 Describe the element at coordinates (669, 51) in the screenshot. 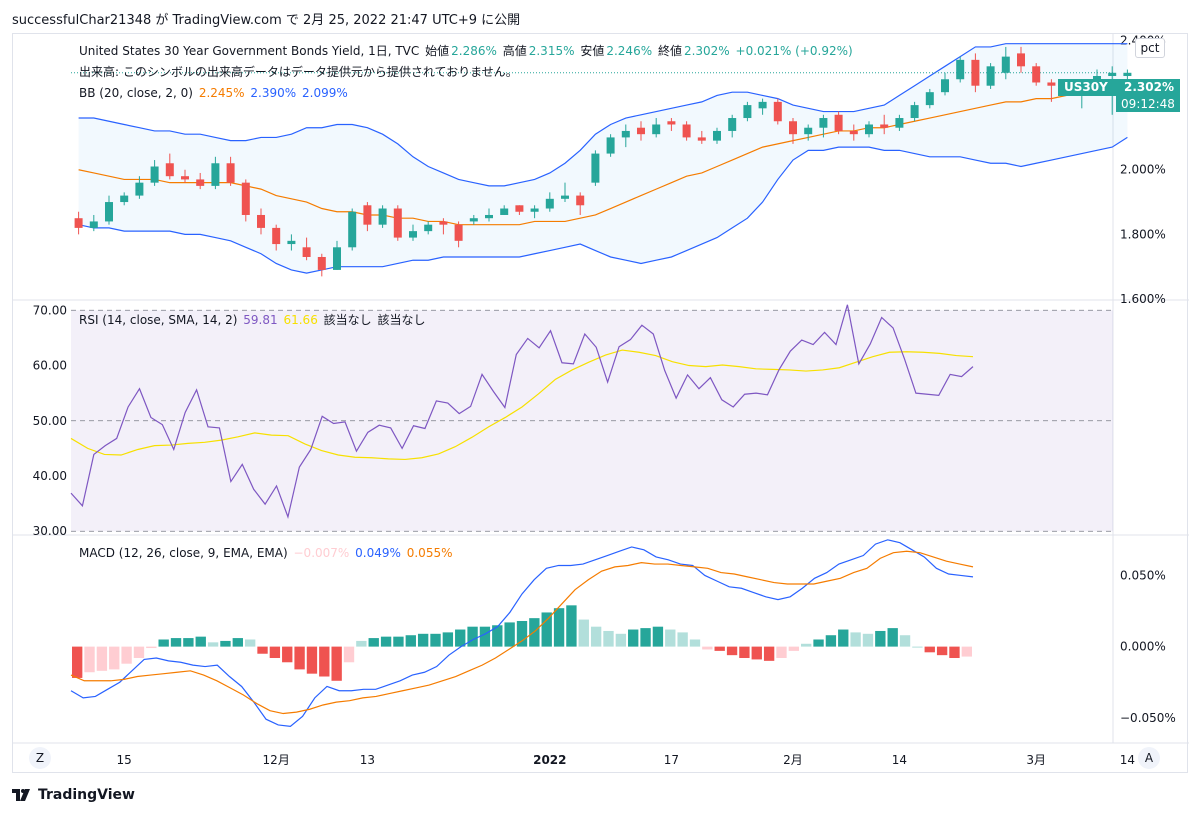

I see `close-label: 終値` at that location.